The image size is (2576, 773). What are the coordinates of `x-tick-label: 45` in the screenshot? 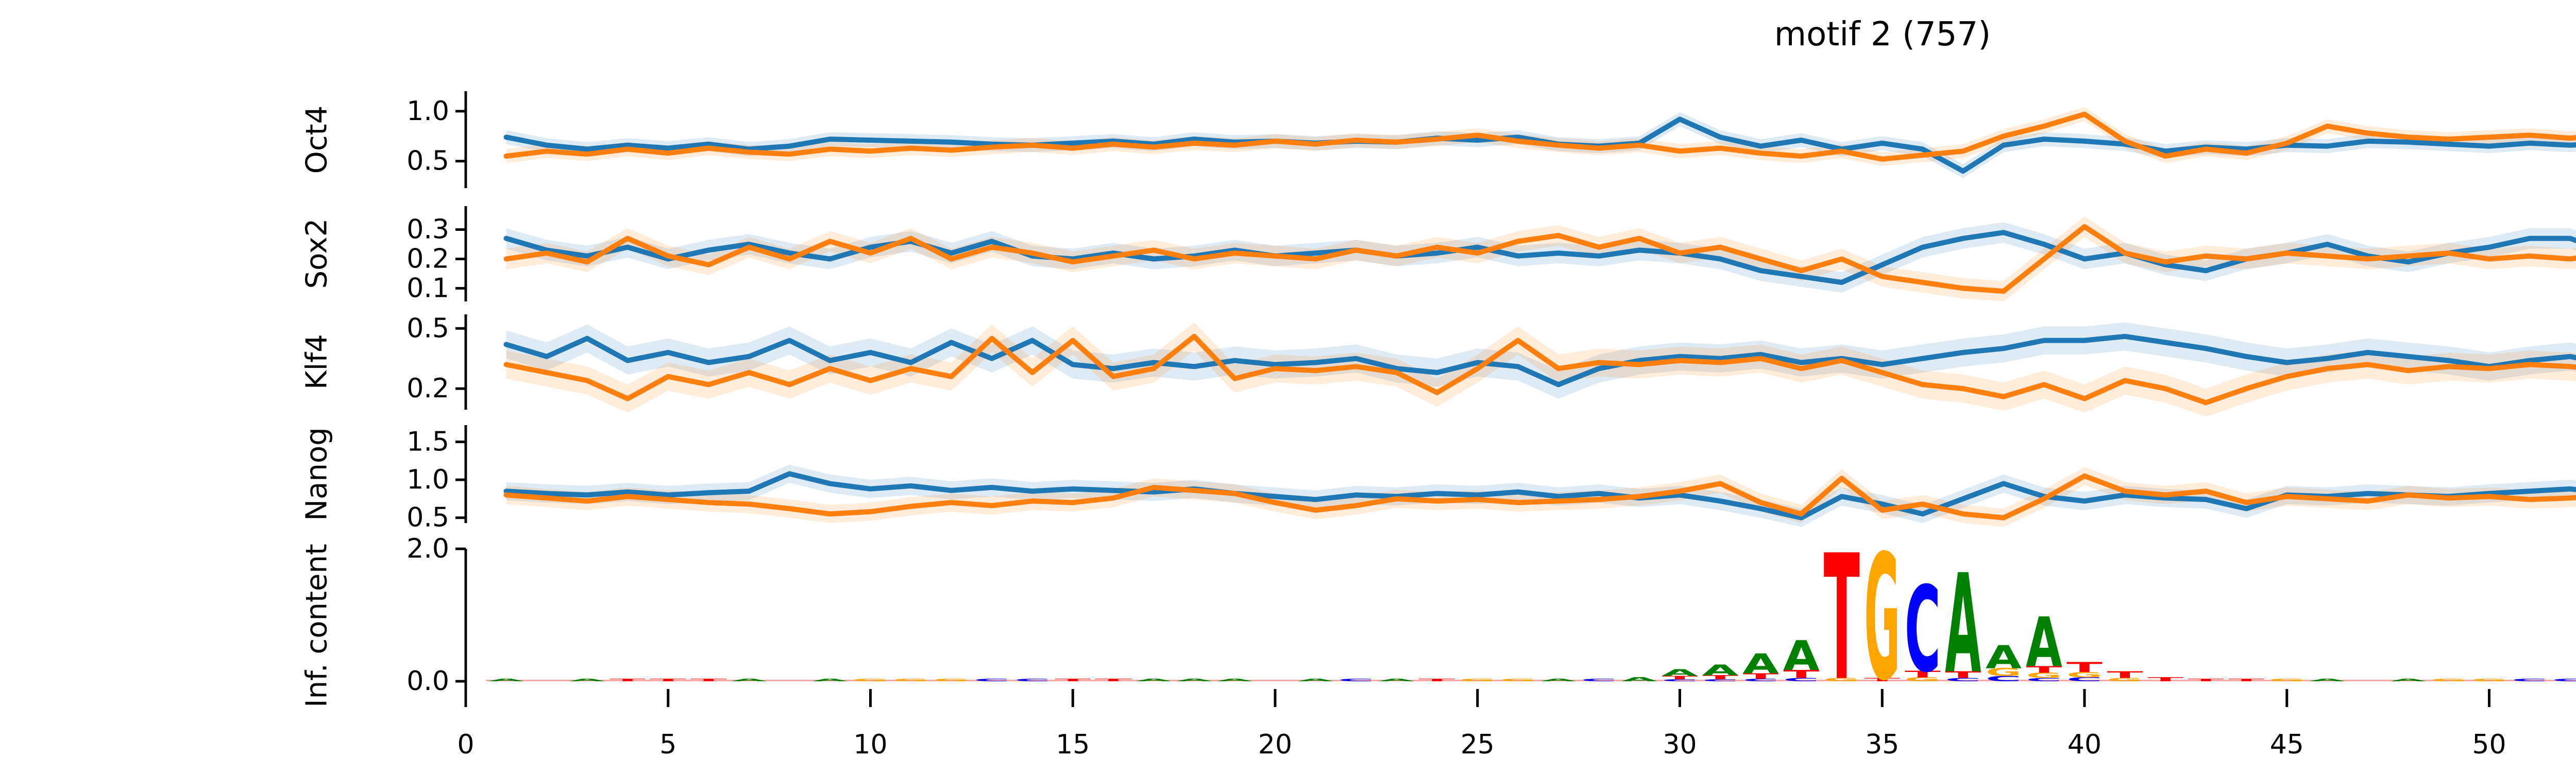 It's located at (2287, 744).